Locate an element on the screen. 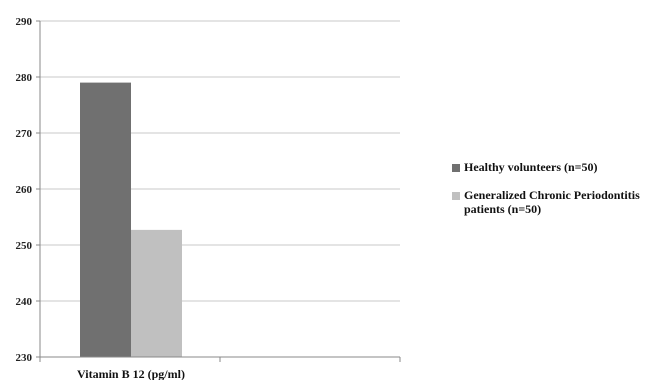 This screenshot has width=667, height=380. legend-label-healthy: Healthy volunteers (n=50) is located at coordinates (531, 167).